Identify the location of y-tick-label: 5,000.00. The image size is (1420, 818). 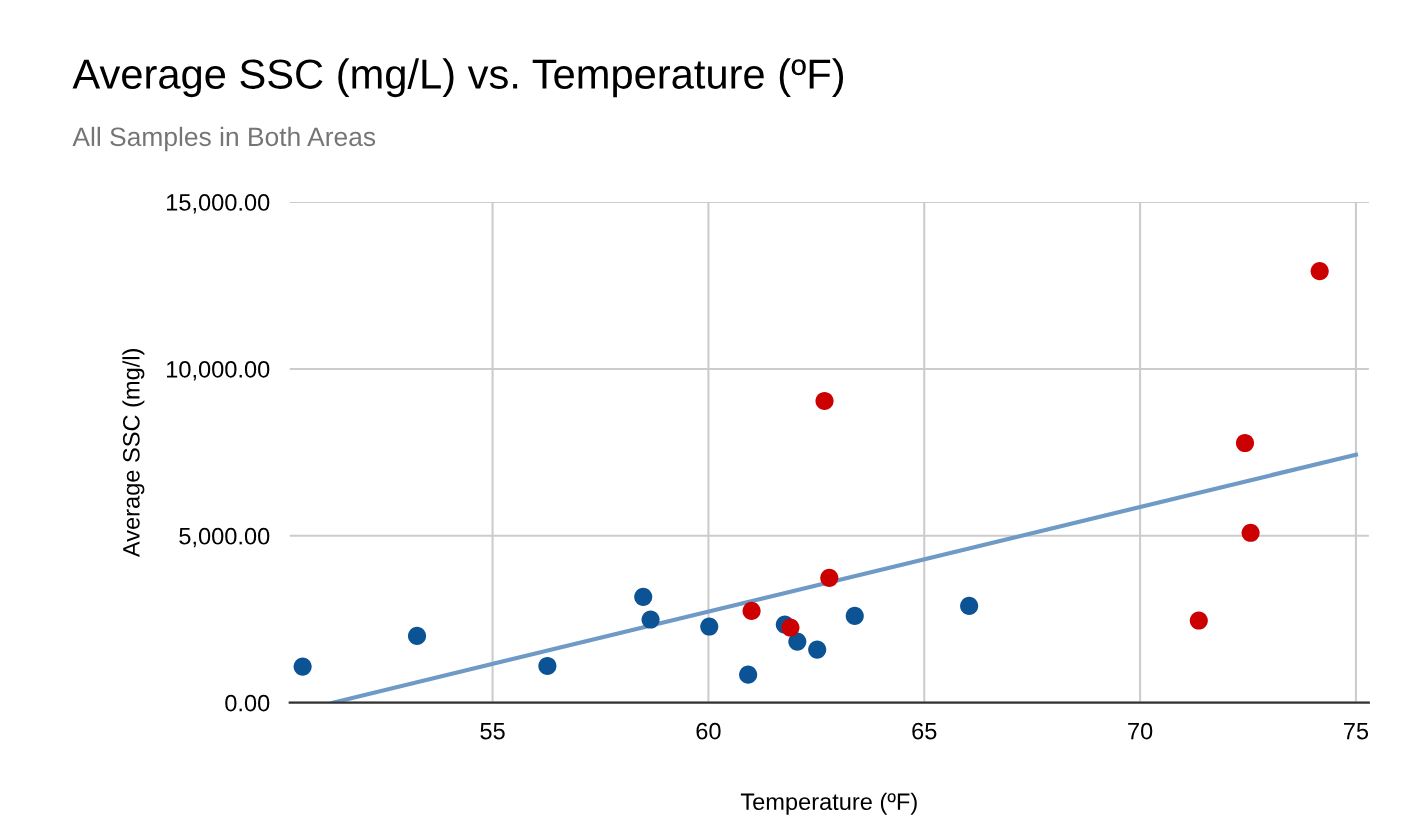
(224, 537).